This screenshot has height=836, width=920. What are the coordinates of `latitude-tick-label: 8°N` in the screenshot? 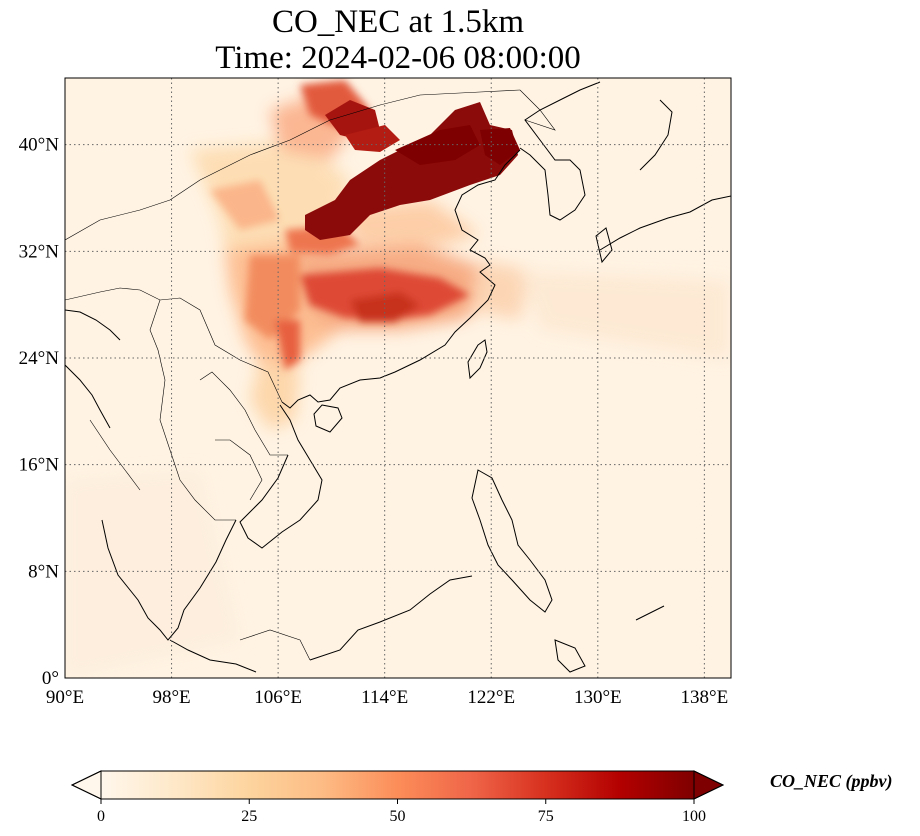 It's located at (43, 571).